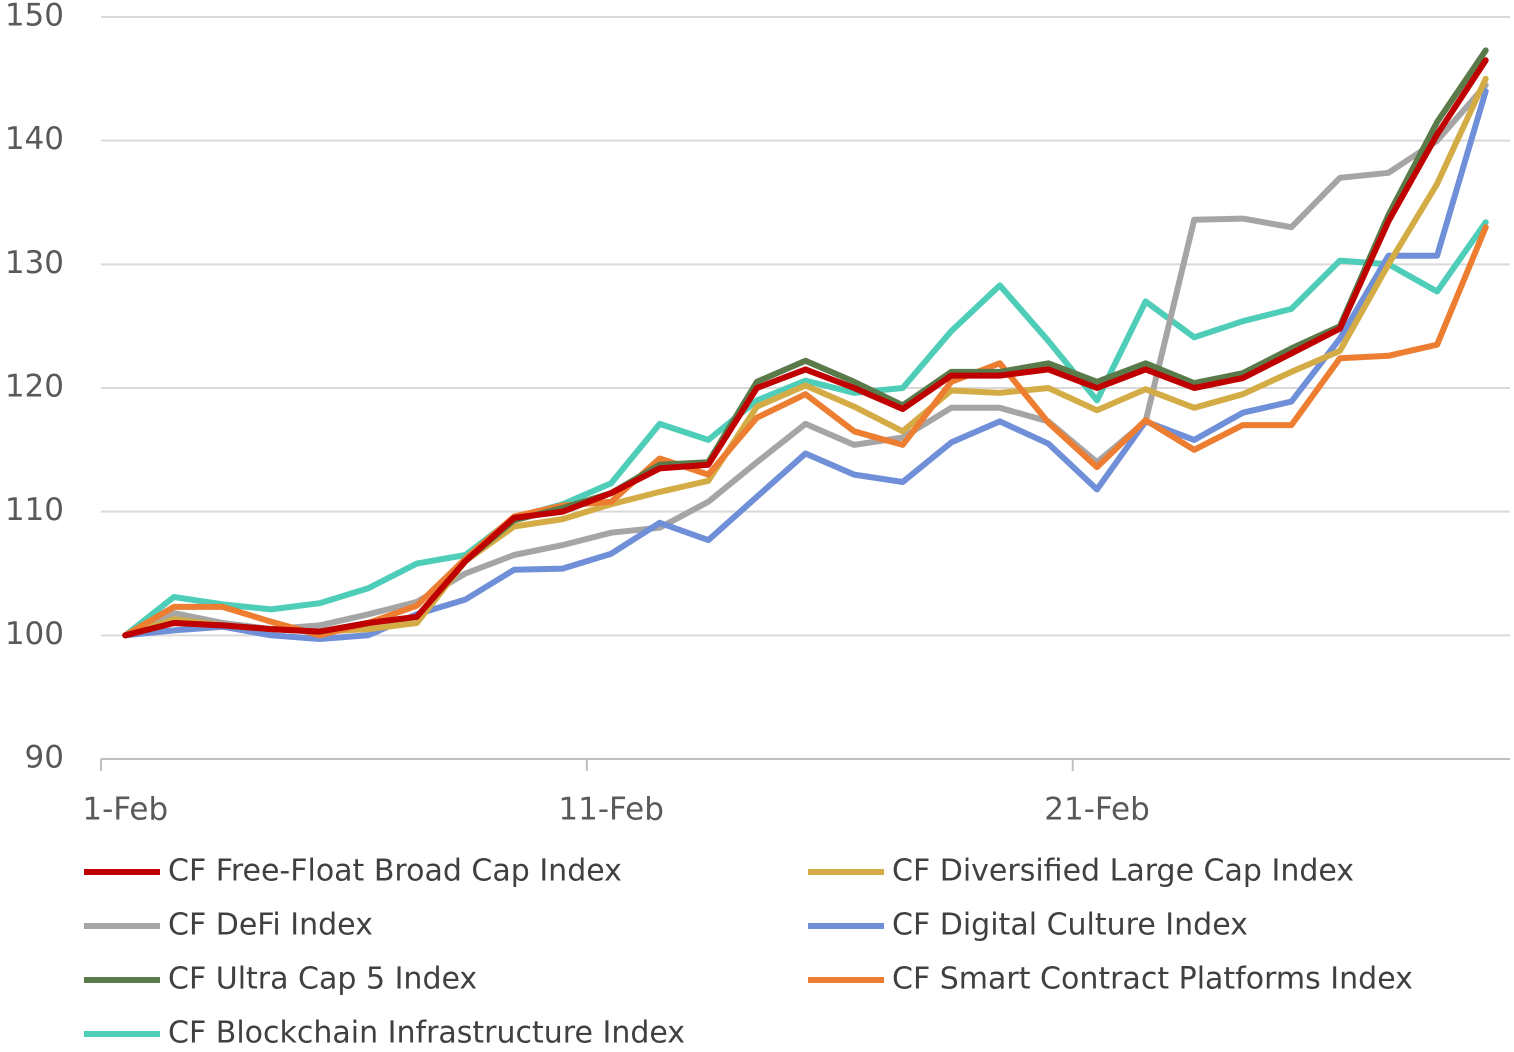 This screenshot has width=1514, height=1052. Describe the element at coordinates (611, 810) in the screenshot. I see `x-tick-label: 11-Feb` at that location.